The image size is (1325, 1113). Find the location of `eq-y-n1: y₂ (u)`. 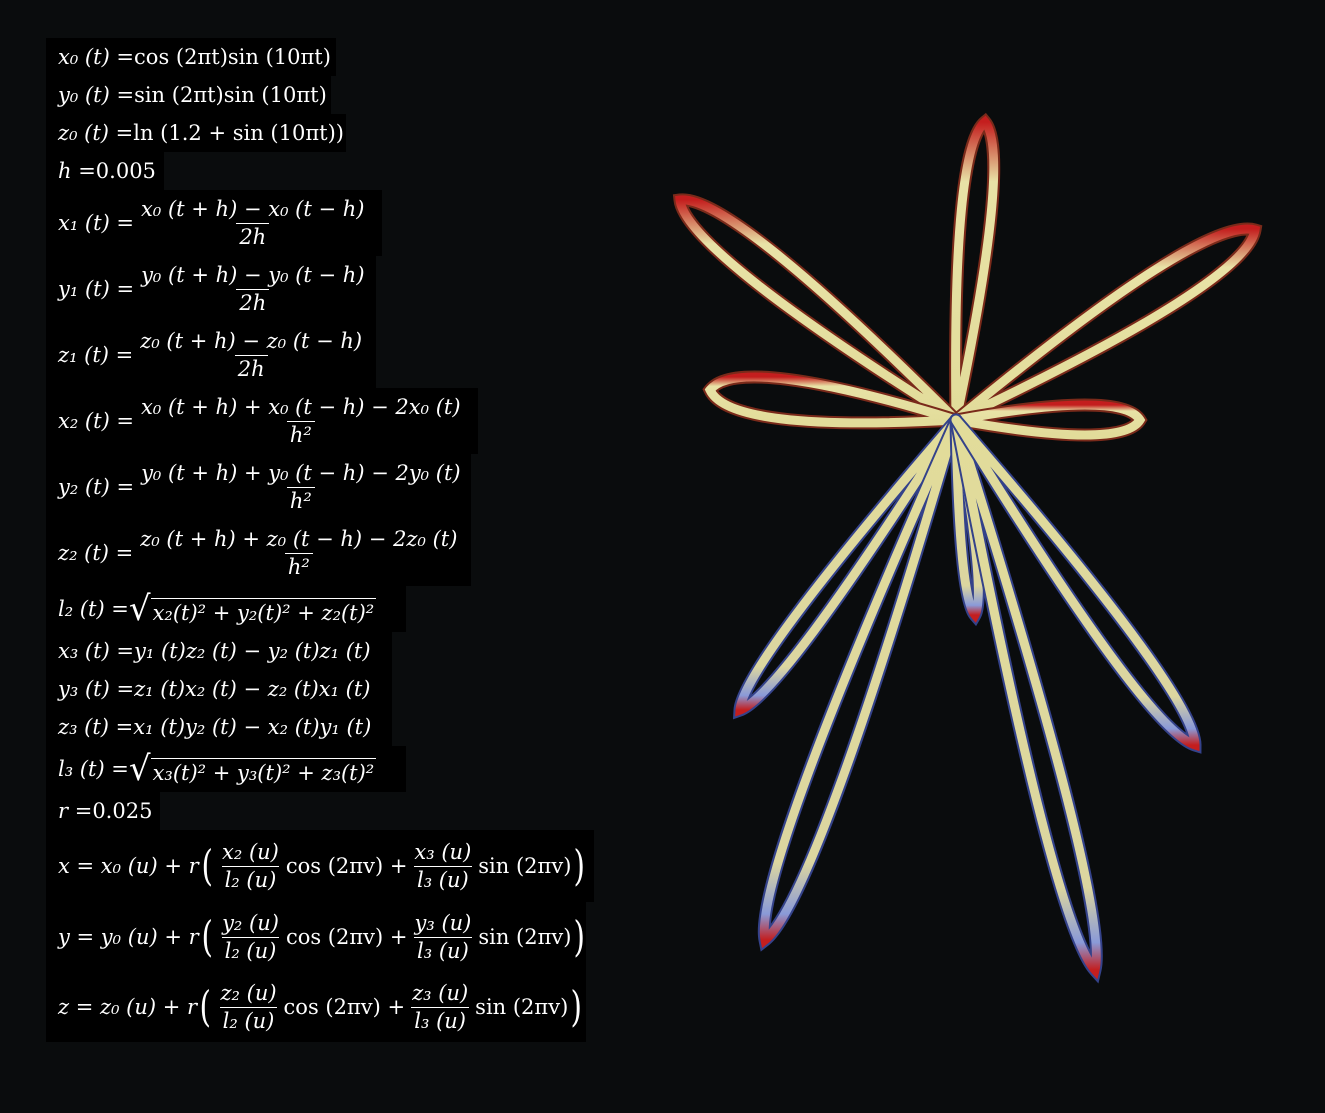

eq-y-n1: y₂ (u) is located at coordinates (250, 922).